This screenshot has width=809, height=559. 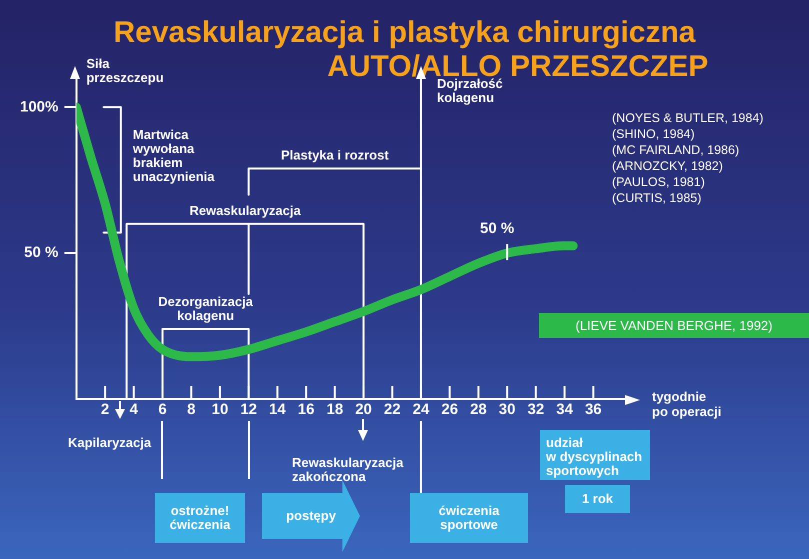 What do you see at coordinates (688, 118) in the screenshot?
I see `annotation: (NOYES & BUTLER, 1984)` at bounding box center [688, 118].